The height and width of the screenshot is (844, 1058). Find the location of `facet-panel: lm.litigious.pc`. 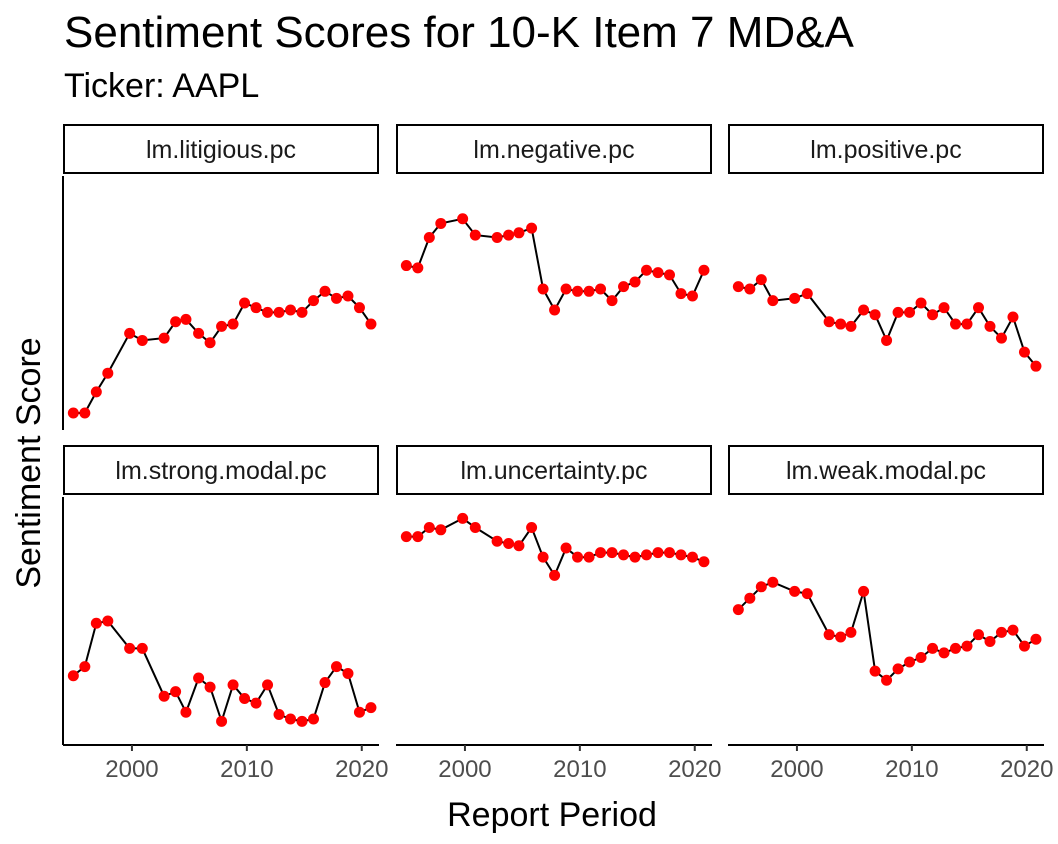

facet-panel: lm.litigious.pc is located at coordinates (220, 277).